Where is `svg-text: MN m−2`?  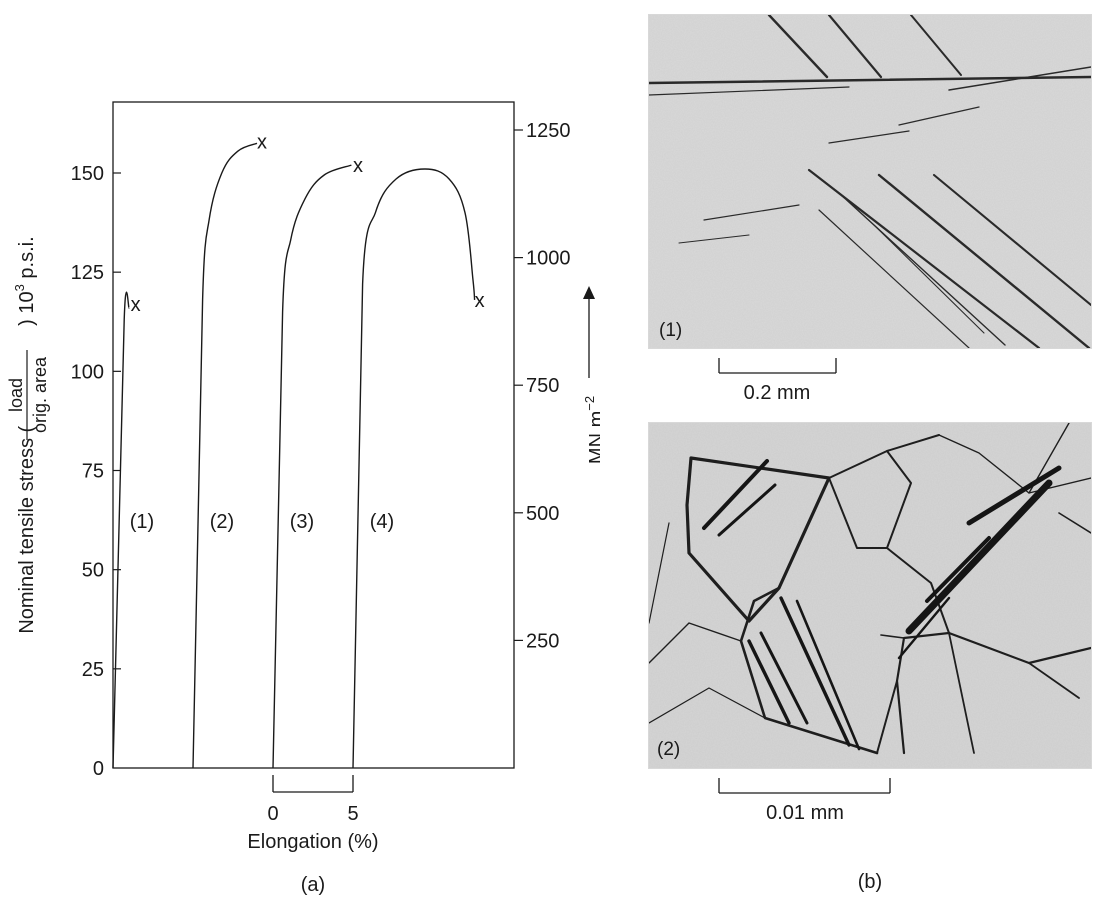 svg-text: MN m−2 is located at coordinates (591, 430).